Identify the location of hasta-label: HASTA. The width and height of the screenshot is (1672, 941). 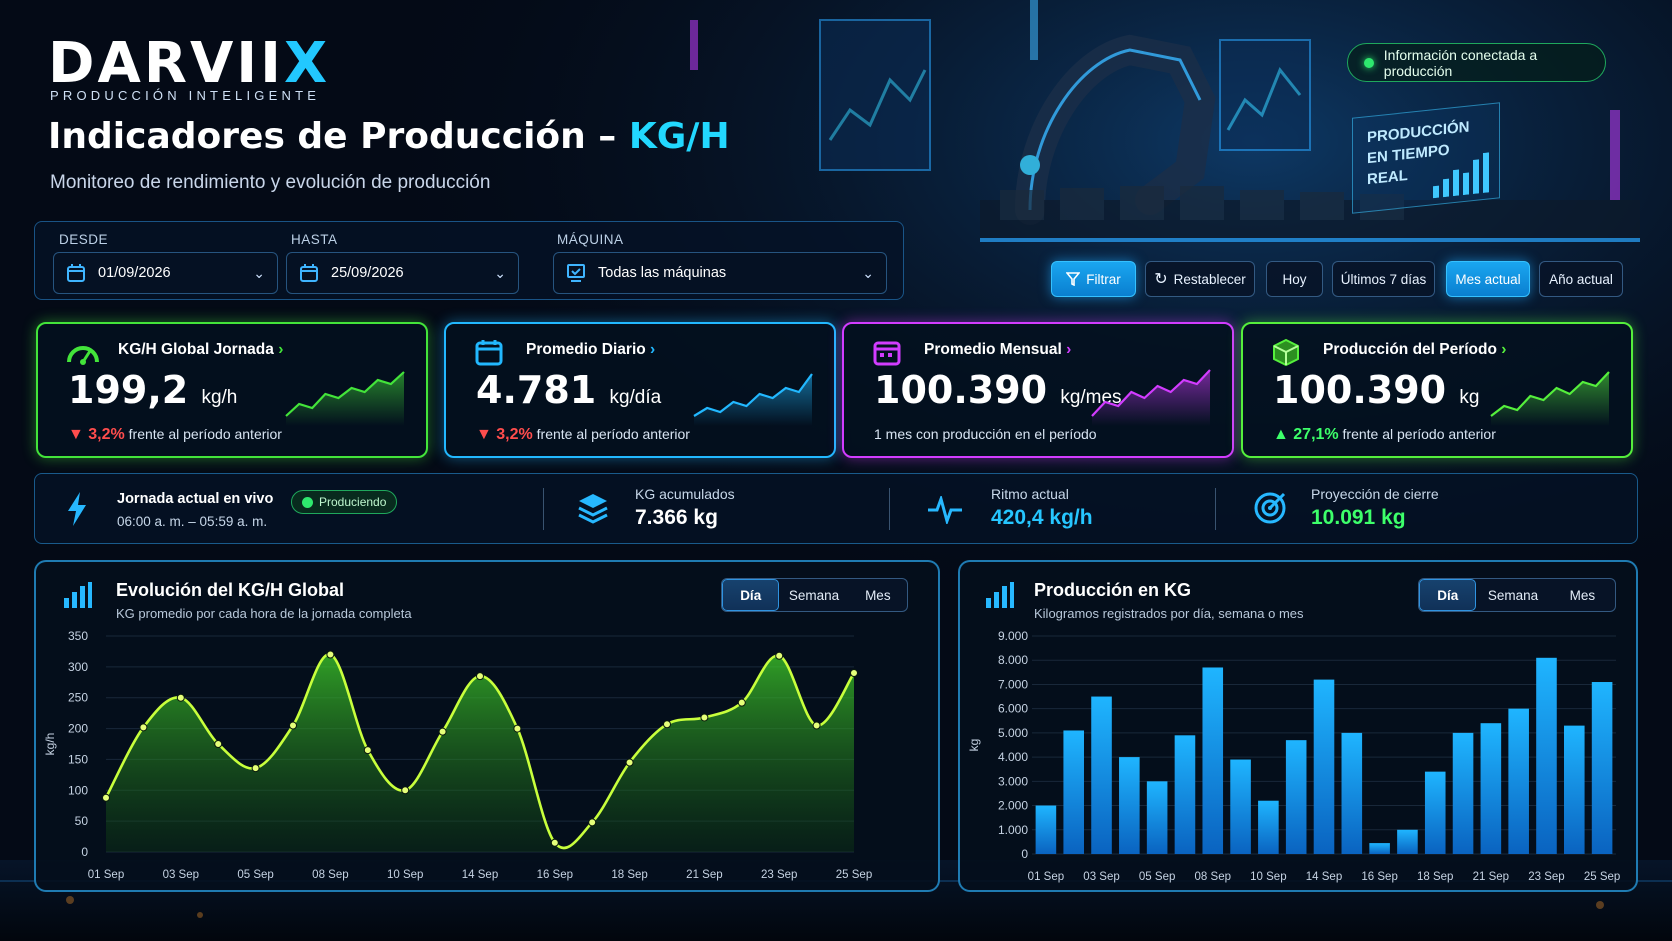
(314, 239).